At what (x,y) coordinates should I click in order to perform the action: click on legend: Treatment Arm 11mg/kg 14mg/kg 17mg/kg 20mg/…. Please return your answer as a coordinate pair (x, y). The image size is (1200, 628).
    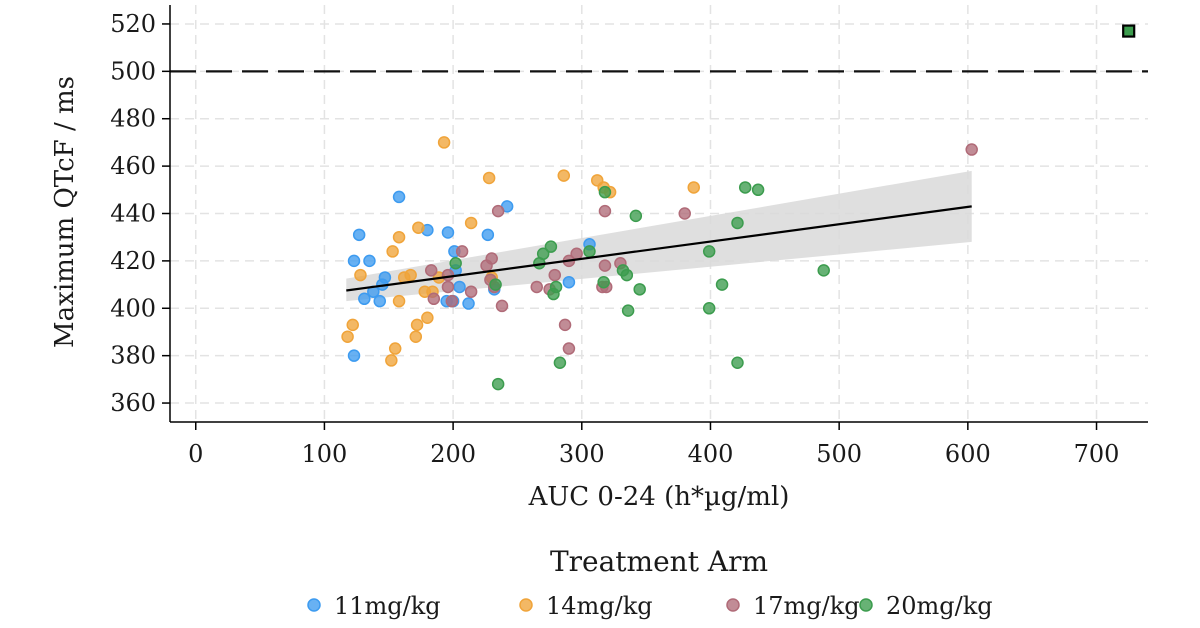
    Looking at the image, I should click on (650, 582).